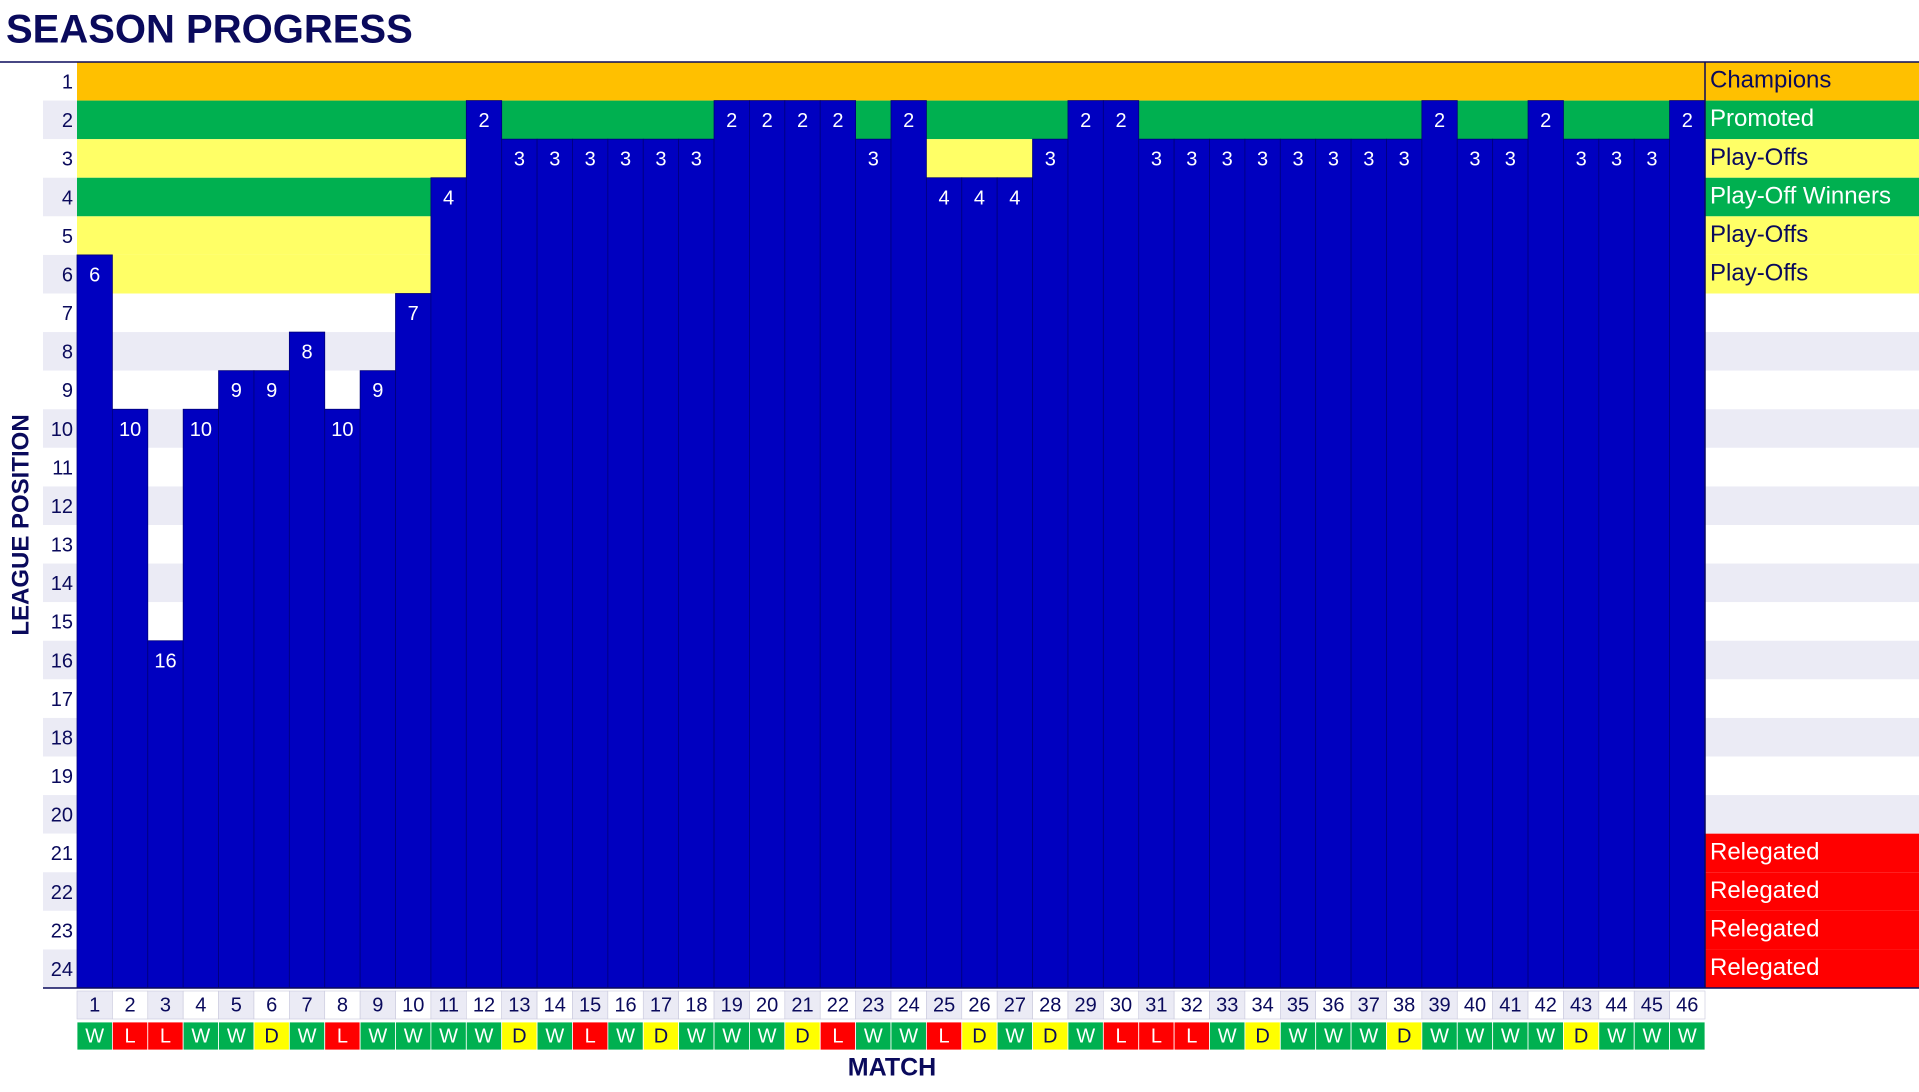  What do you see at coordinates (67, 83) in the screenshot?
I see `y-tick-label: 1` at bounding box center [67, 83].